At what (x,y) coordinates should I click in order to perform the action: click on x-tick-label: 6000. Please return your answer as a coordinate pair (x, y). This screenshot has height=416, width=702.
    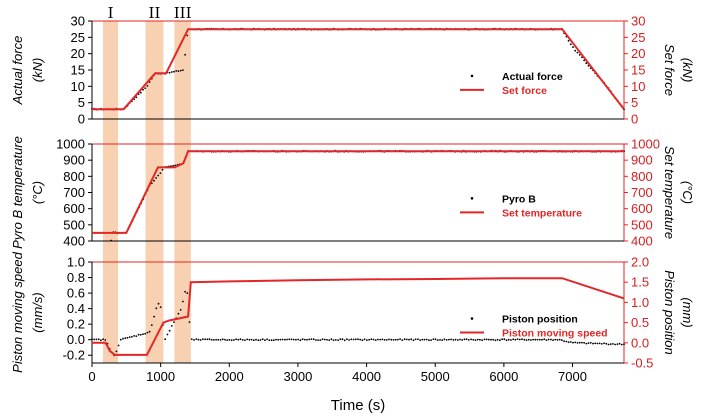
    Looking at the image, I should click on (503, 376).